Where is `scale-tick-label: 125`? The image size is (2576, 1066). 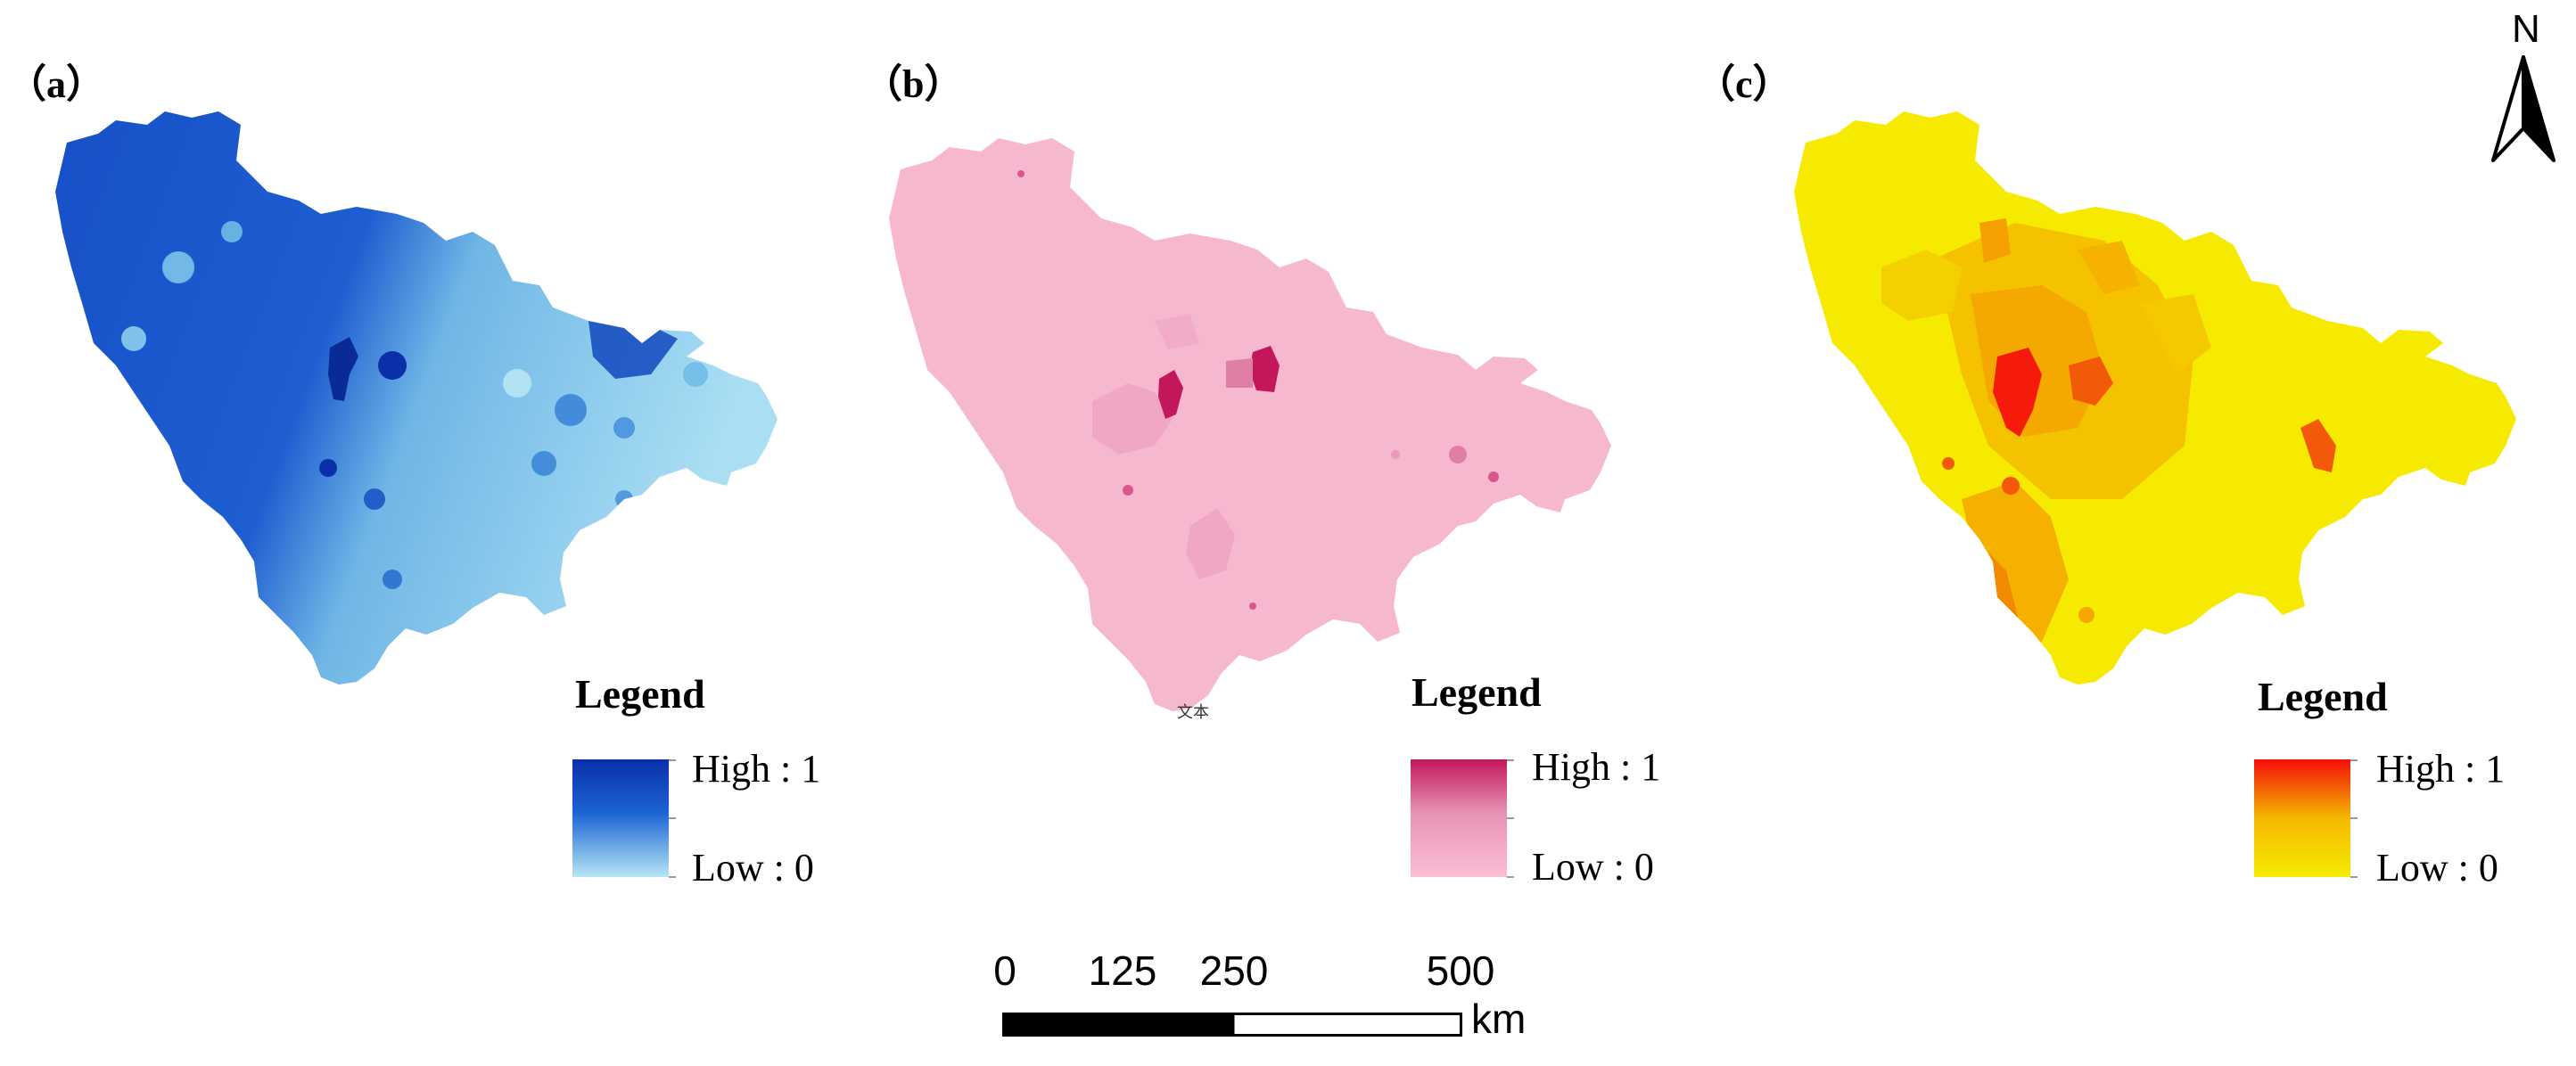 scale-tick-label: 125 is located at coordinates (1122, 971).